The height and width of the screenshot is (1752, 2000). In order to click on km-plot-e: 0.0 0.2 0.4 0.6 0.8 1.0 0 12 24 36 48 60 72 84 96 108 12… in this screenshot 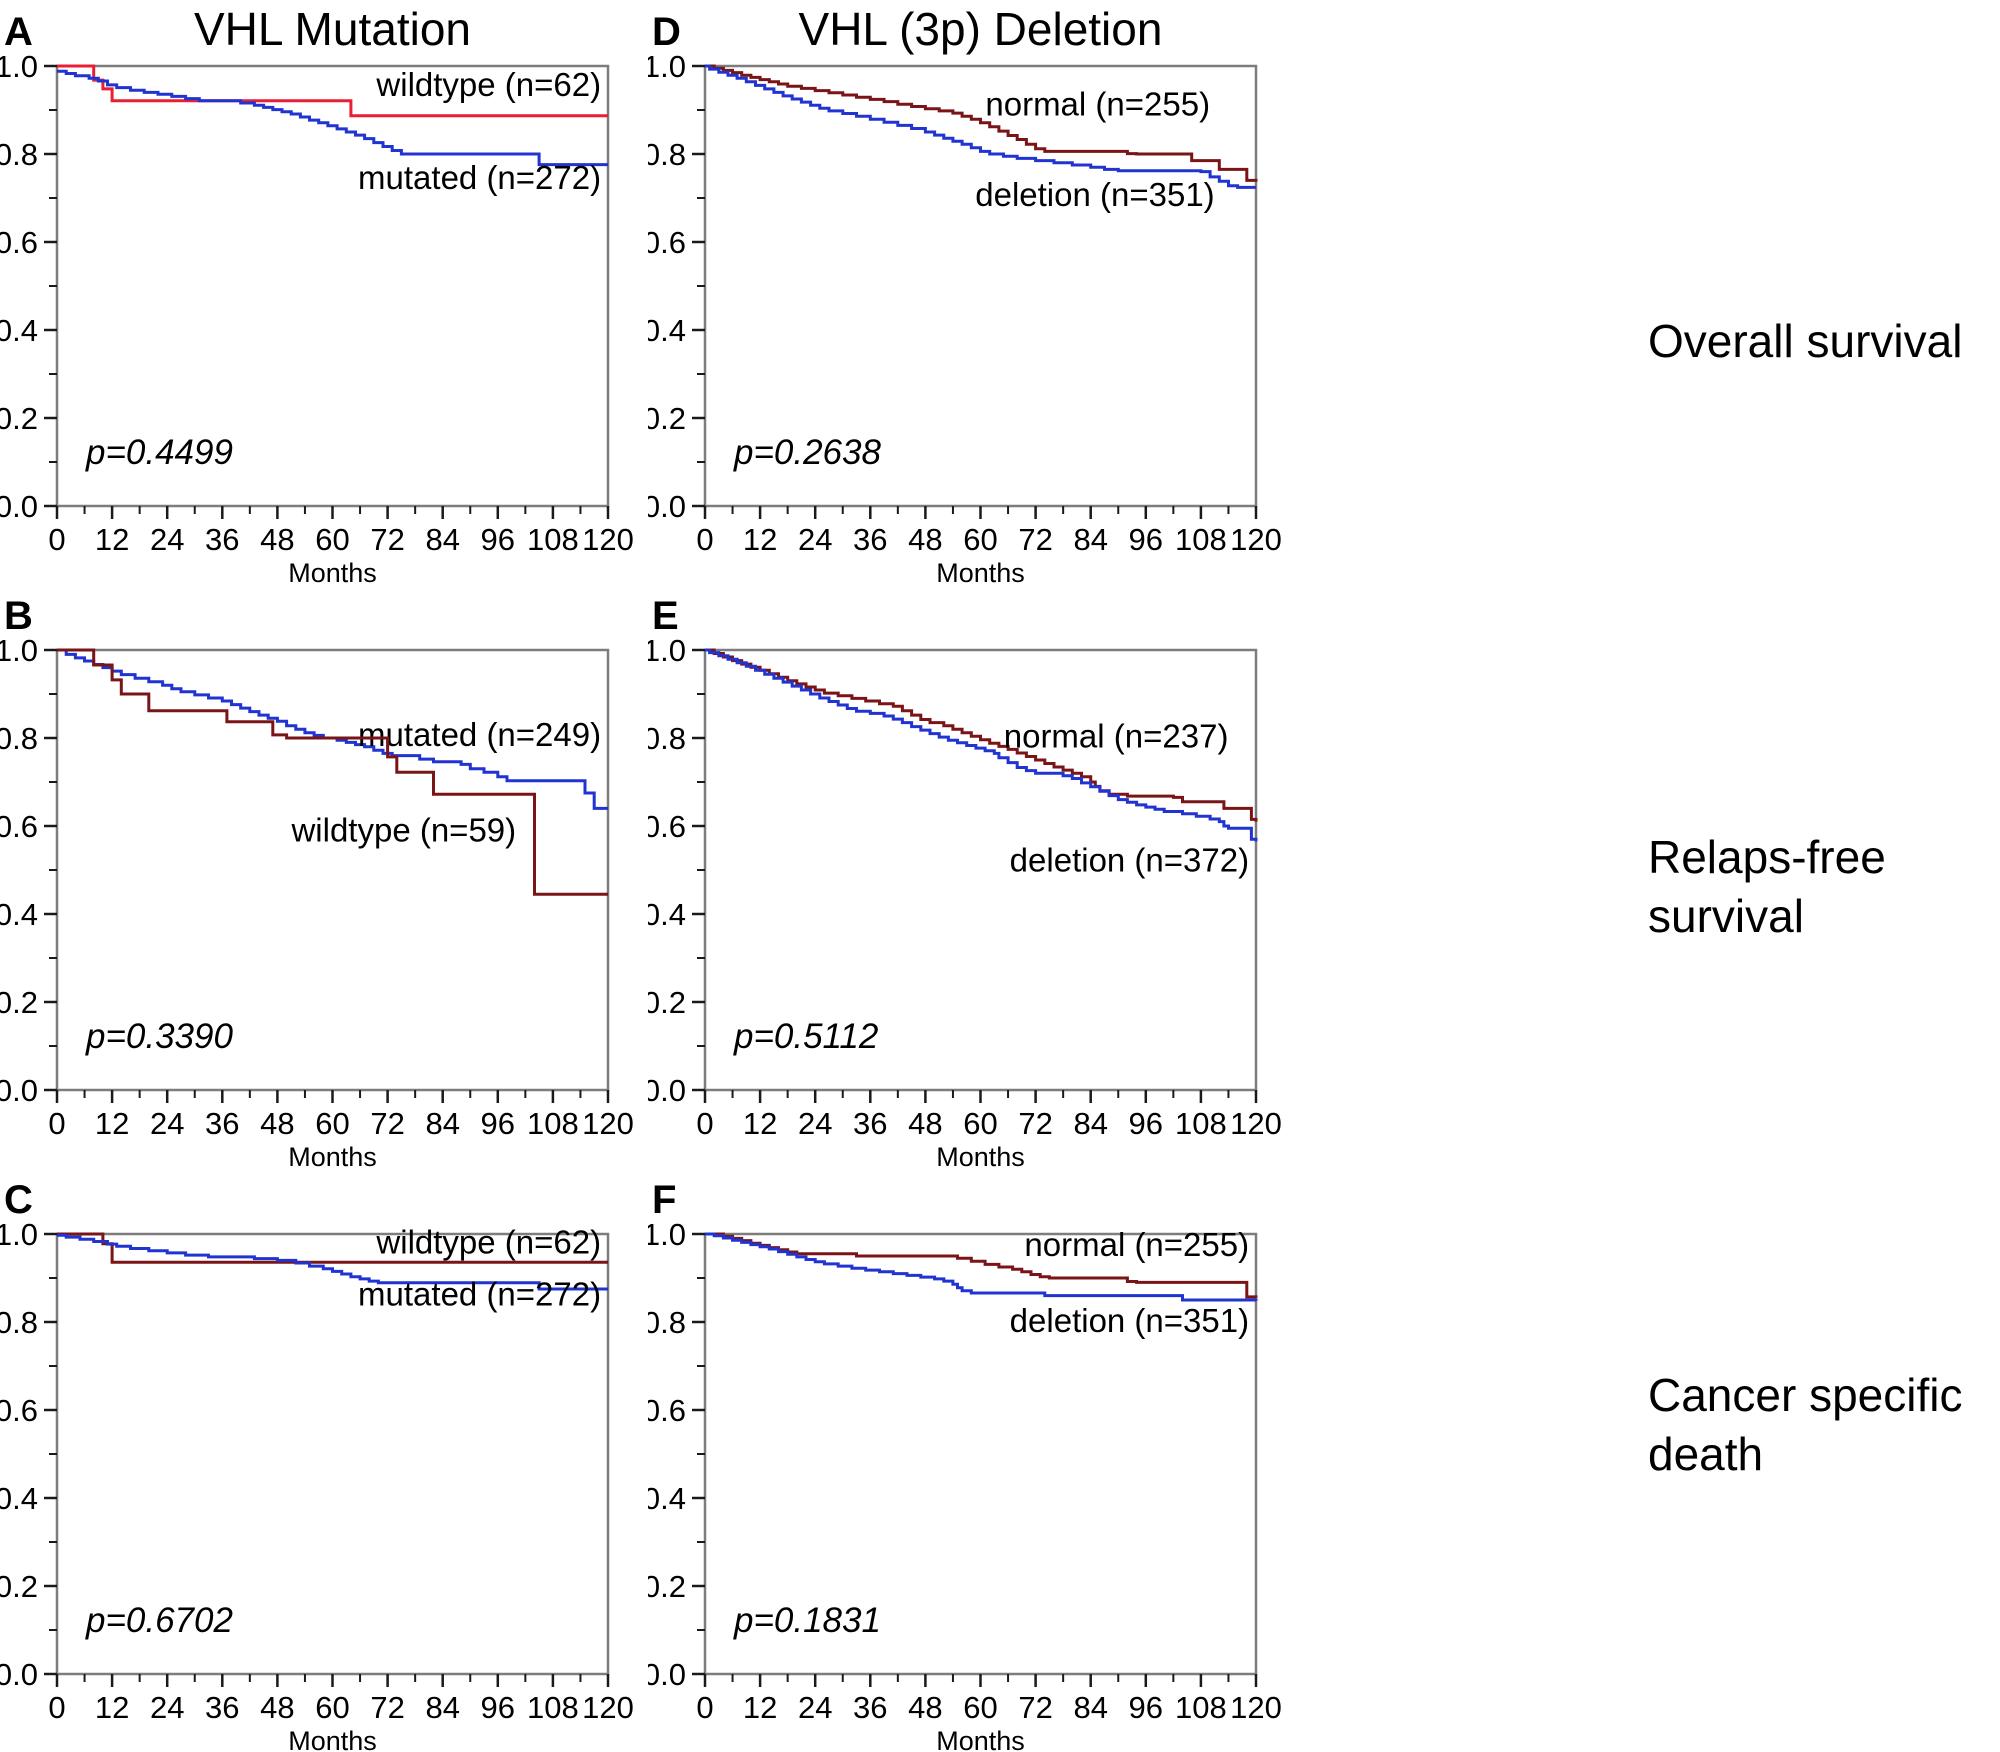, I will do `click(965, 900)`.